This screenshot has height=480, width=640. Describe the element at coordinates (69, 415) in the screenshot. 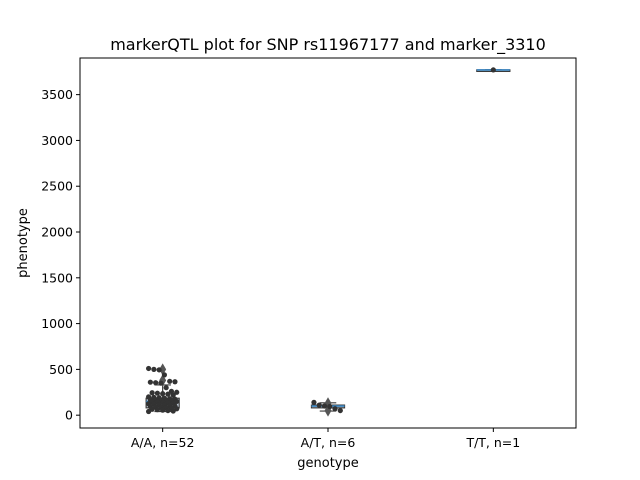

I see `y-tick-label: 0` at that location.